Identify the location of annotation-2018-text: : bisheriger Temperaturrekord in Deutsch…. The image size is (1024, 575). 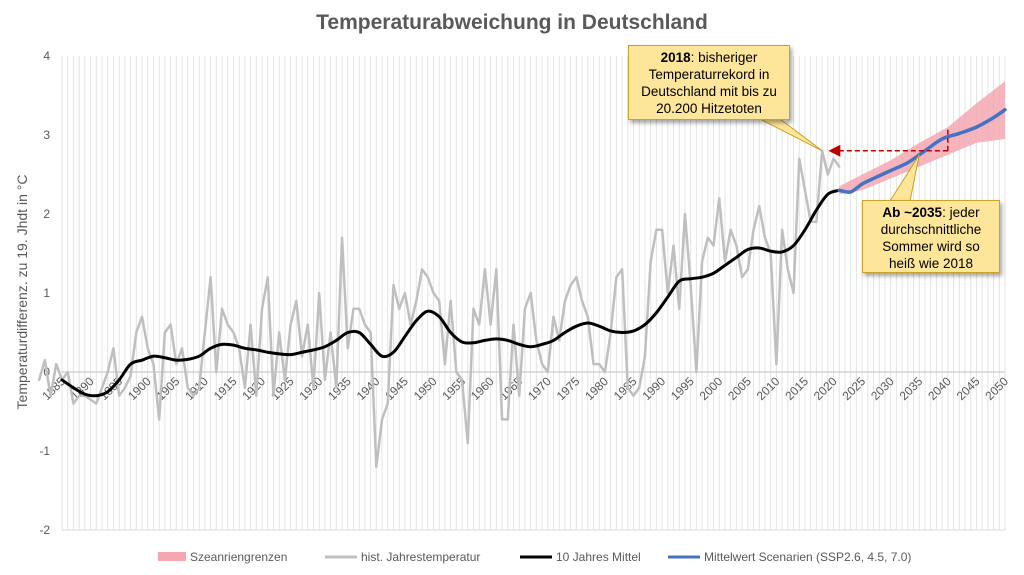
(709, 83).